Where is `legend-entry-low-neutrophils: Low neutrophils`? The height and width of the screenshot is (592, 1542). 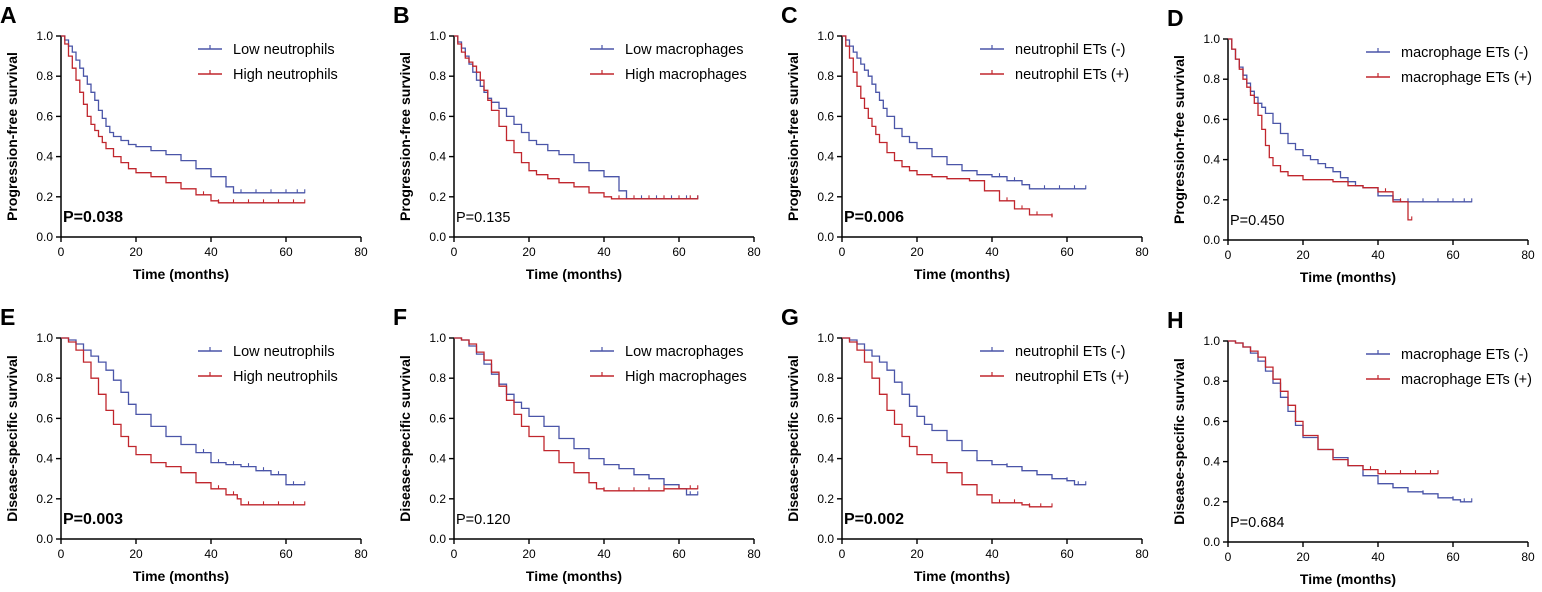 legend-entry-low-neutrophils: Low neutrophils is located at coordinates (266, 352).